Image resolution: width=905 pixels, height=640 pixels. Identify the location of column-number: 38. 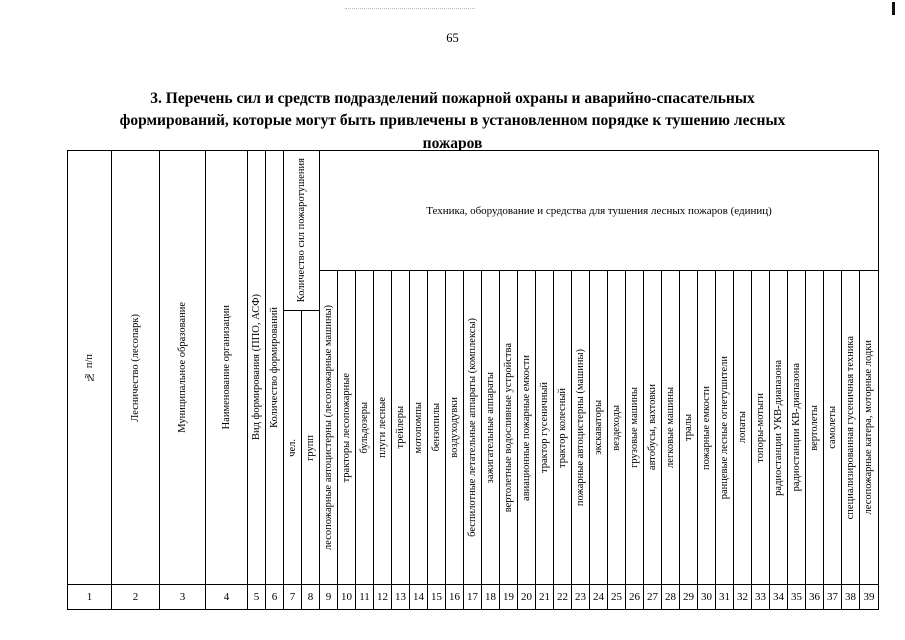
(851, 597).